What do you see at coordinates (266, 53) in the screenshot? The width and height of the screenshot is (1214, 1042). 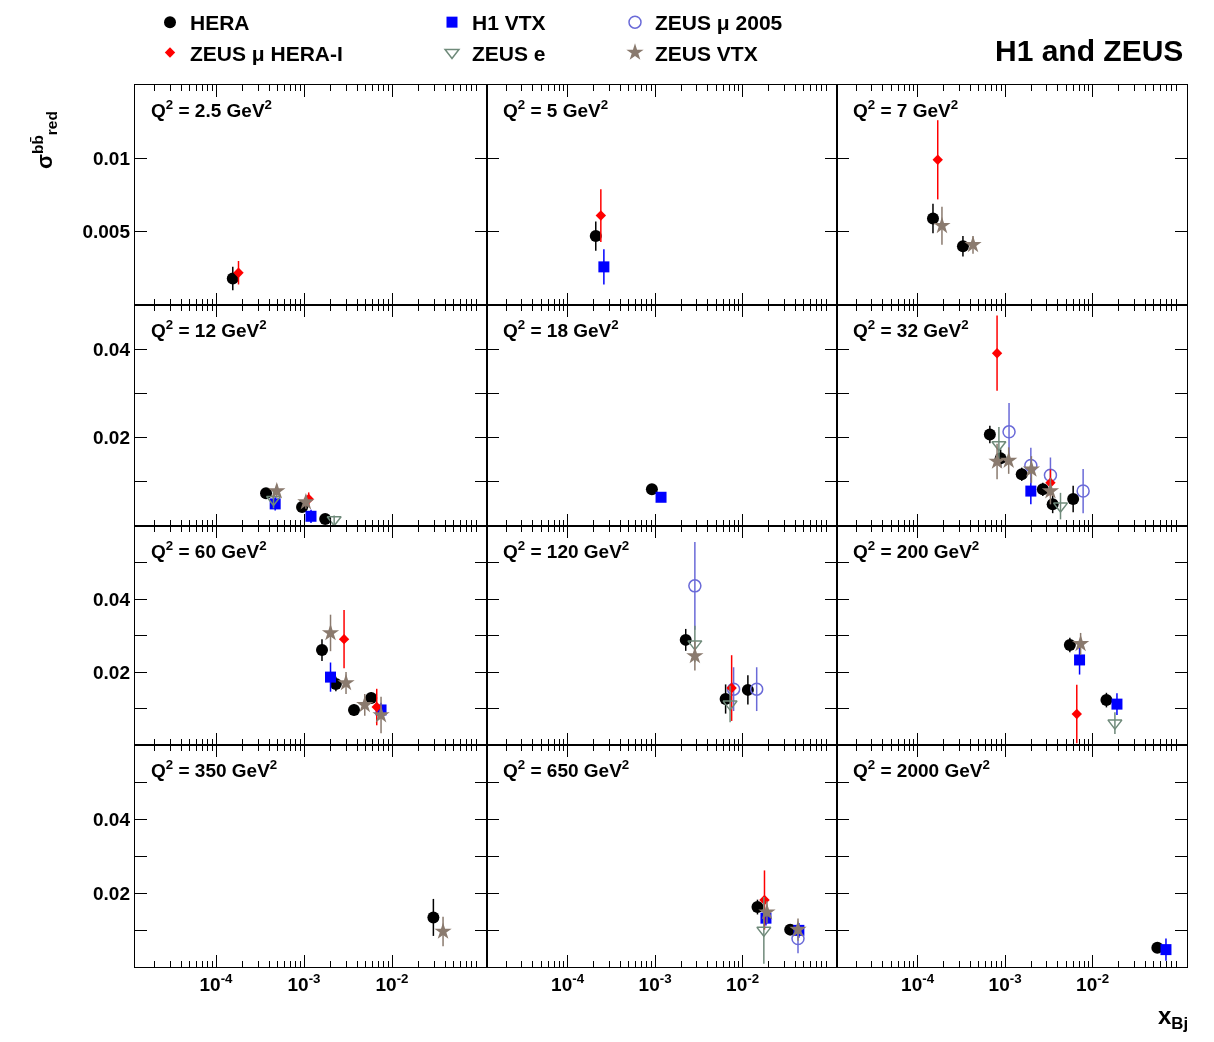 I see `legend-label: ZEUS μ HERA-I` at bounding box center [266, 53].